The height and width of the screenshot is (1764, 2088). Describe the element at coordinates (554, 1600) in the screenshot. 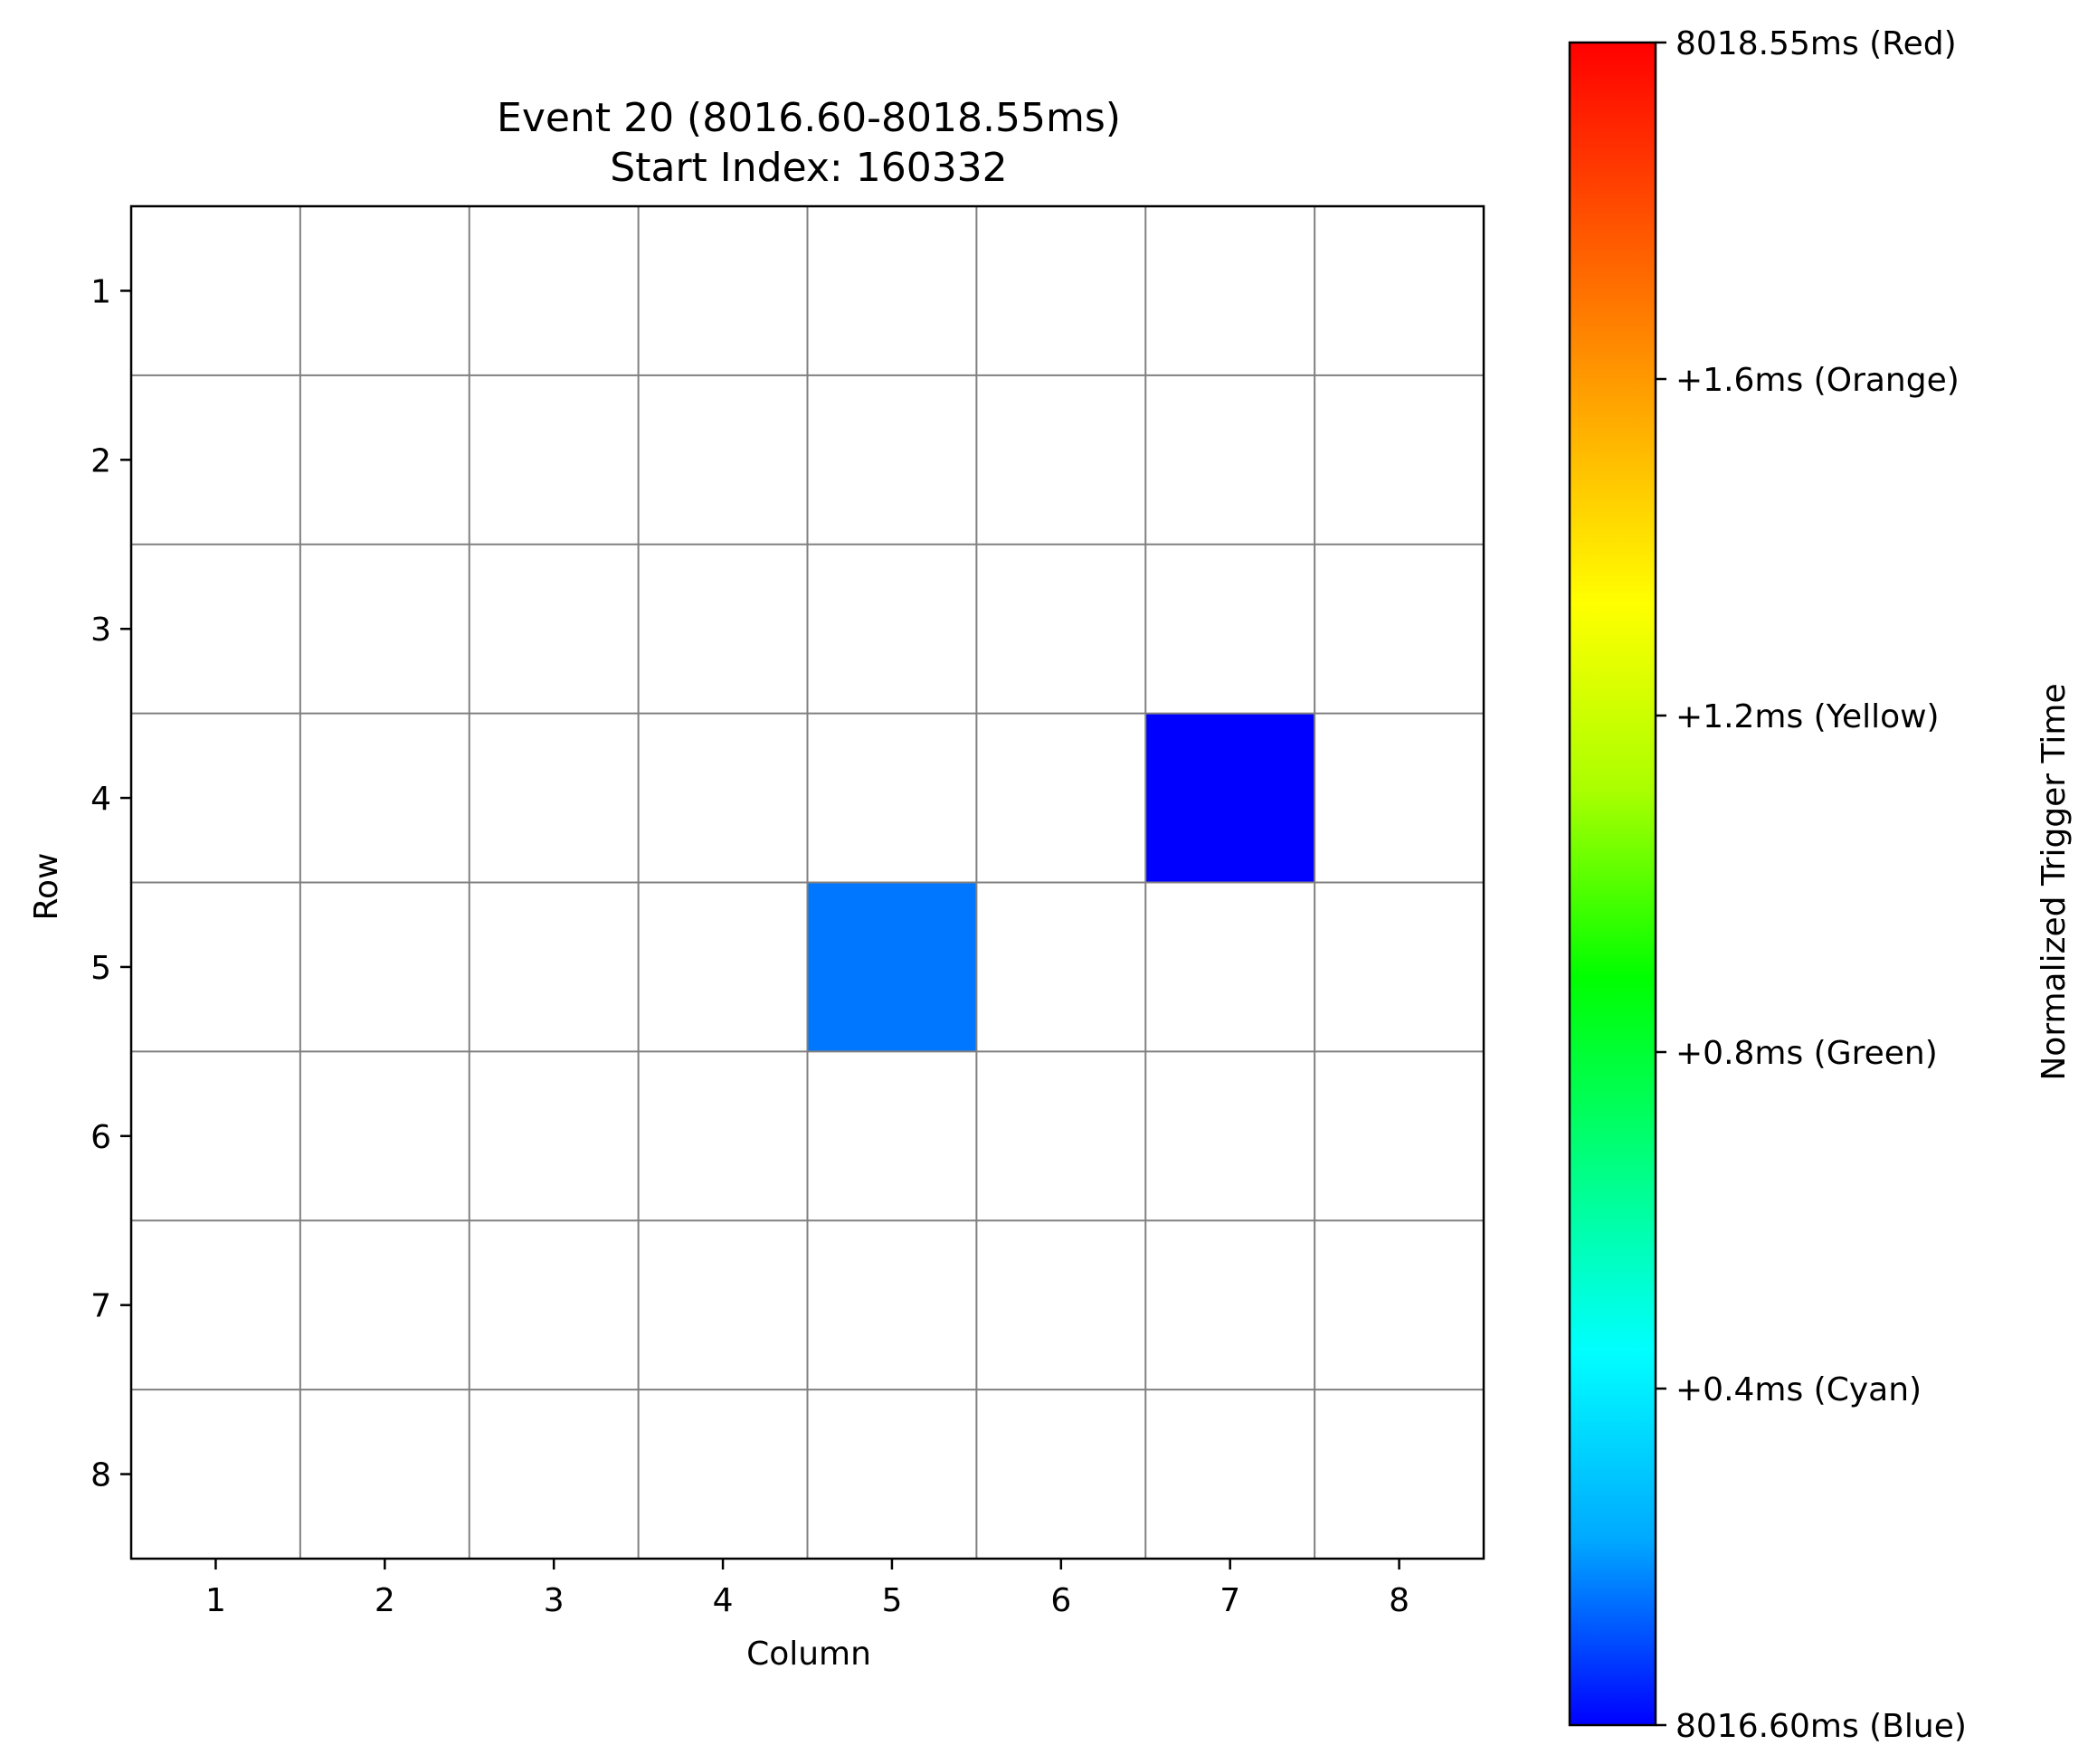

I see `x-tick-label: 3` at that location.